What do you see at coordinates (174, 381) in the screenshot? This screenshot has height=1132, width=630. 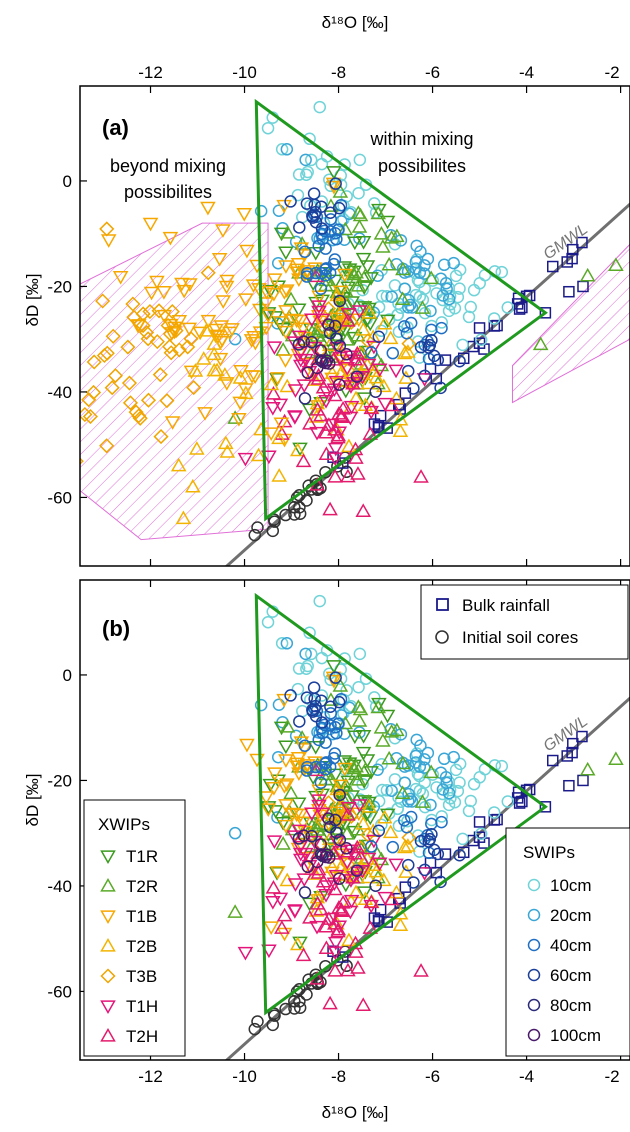 I see `beyond-mixing-region` at bounding box center [174, 381].